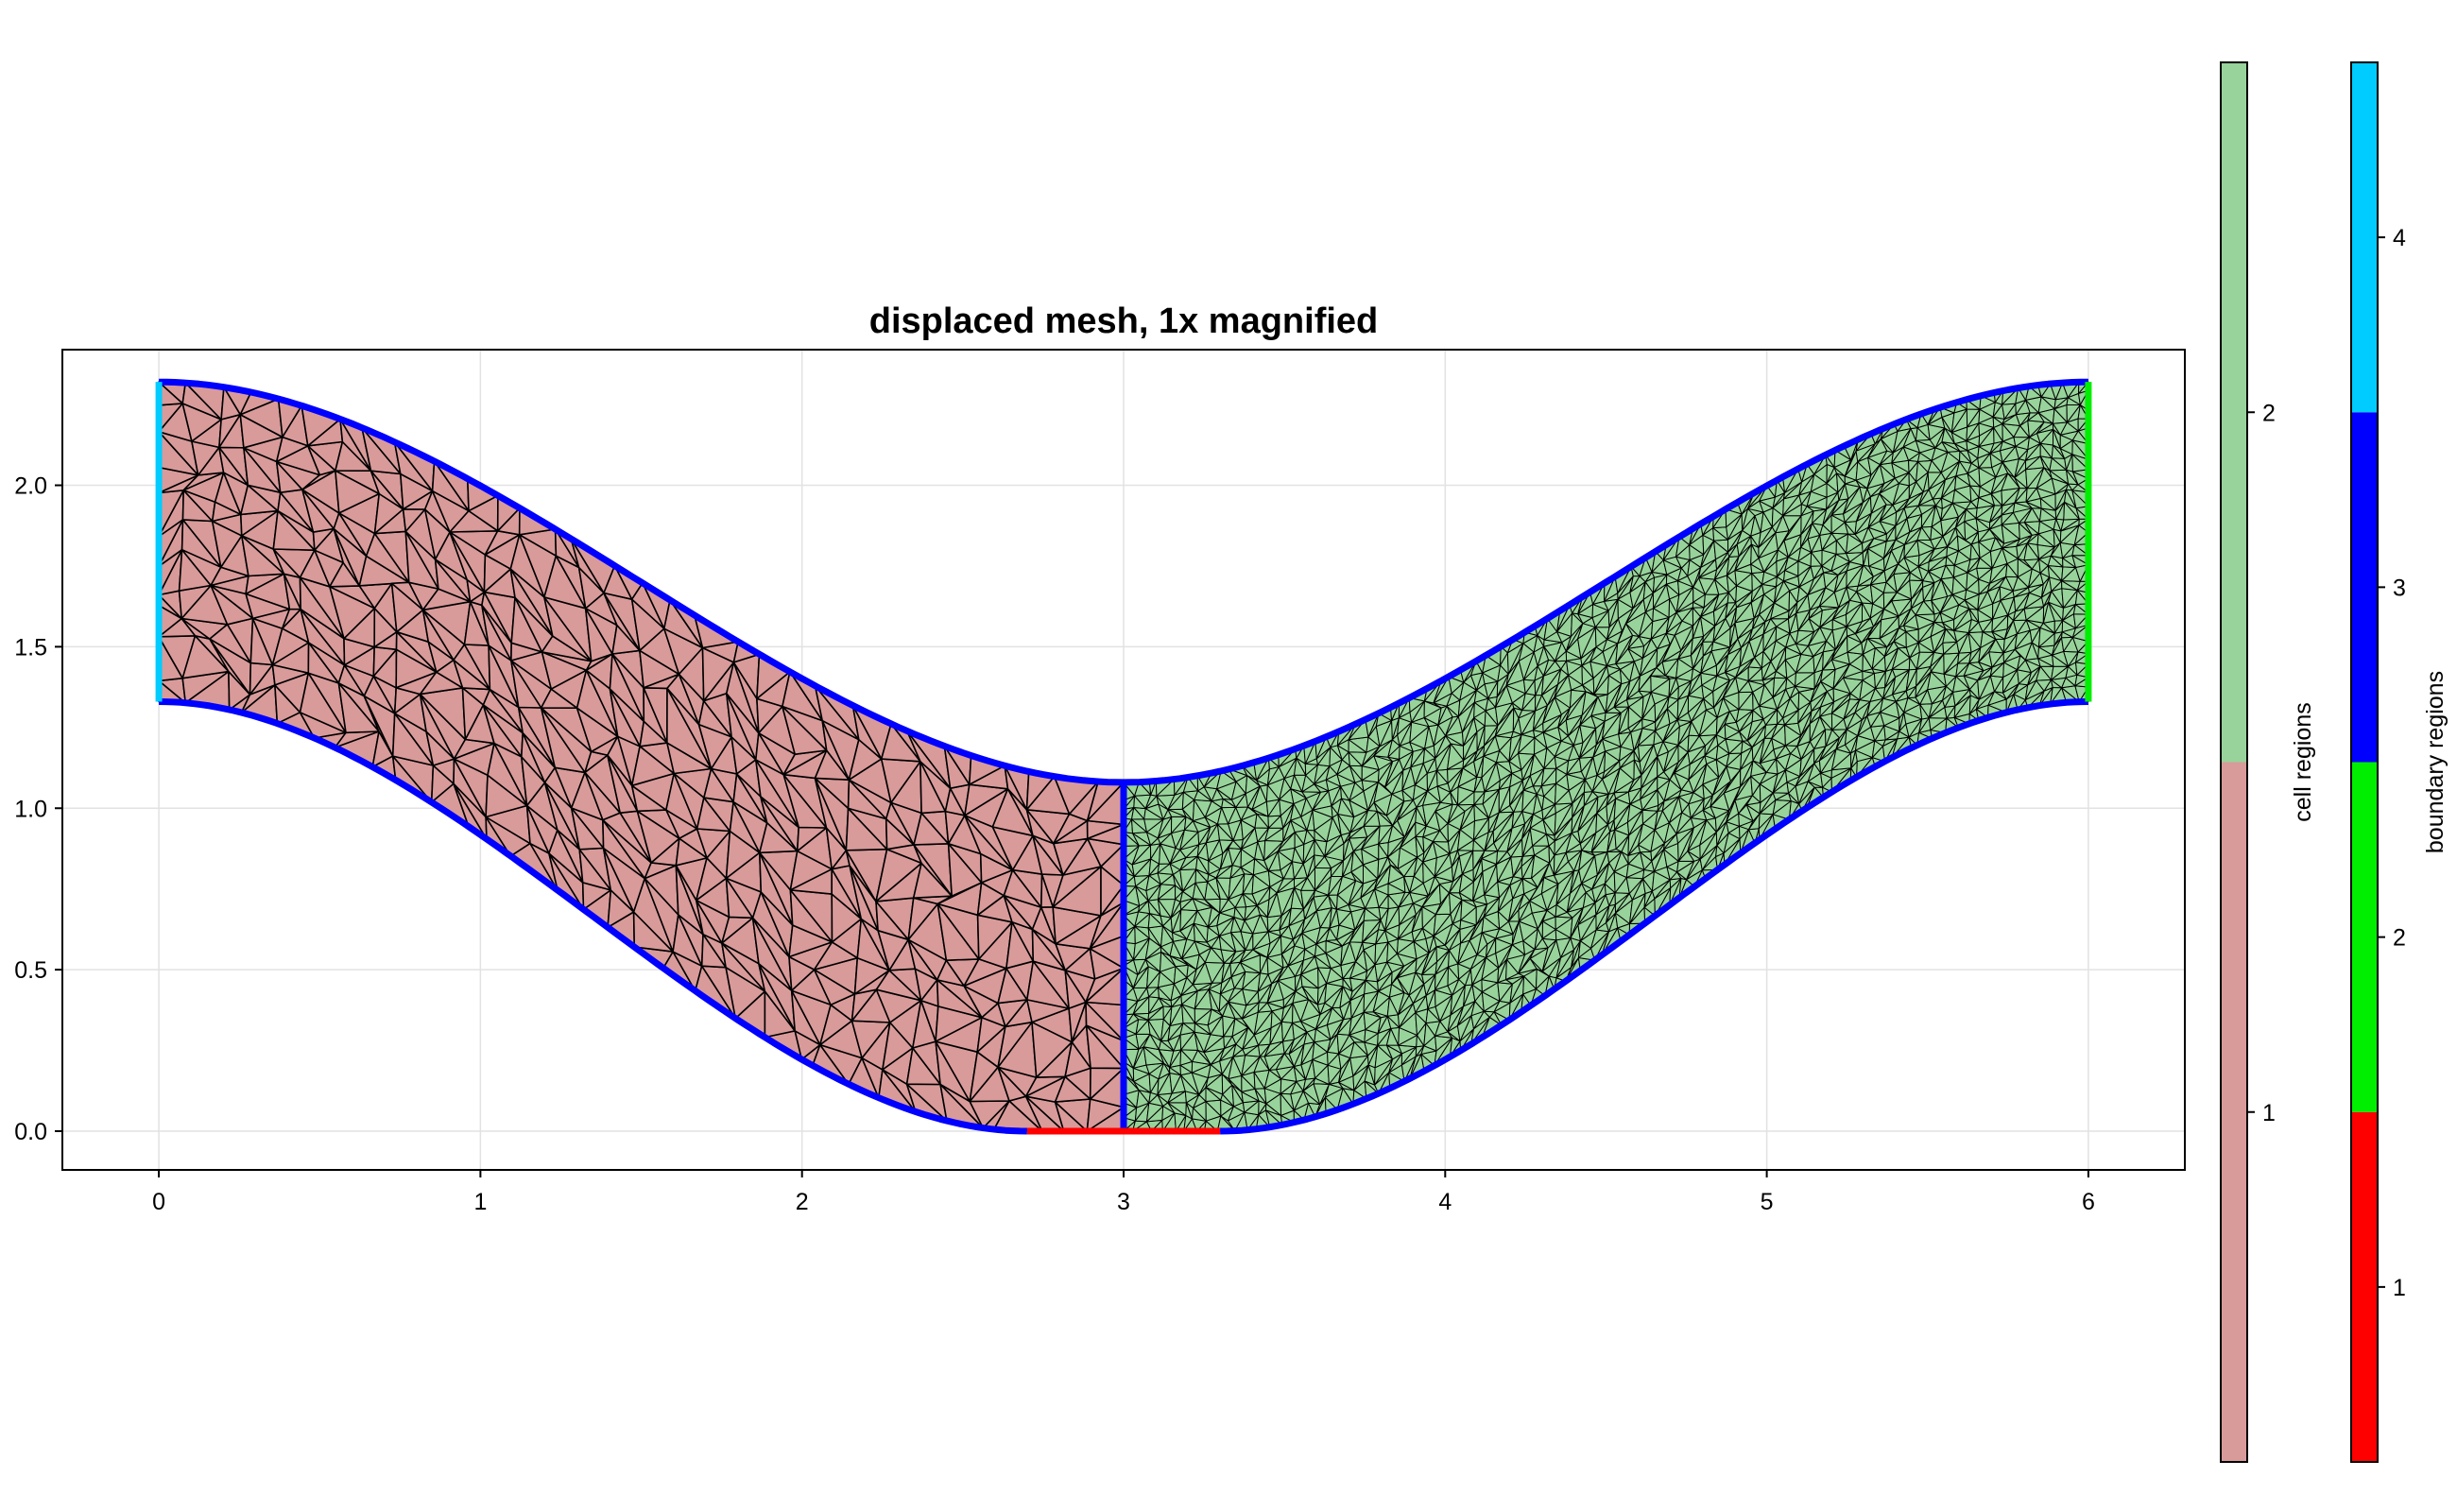 This screenshot has height=1512, width=2457. I want to click on y-tick-label: 1.0, so click(30, 809).